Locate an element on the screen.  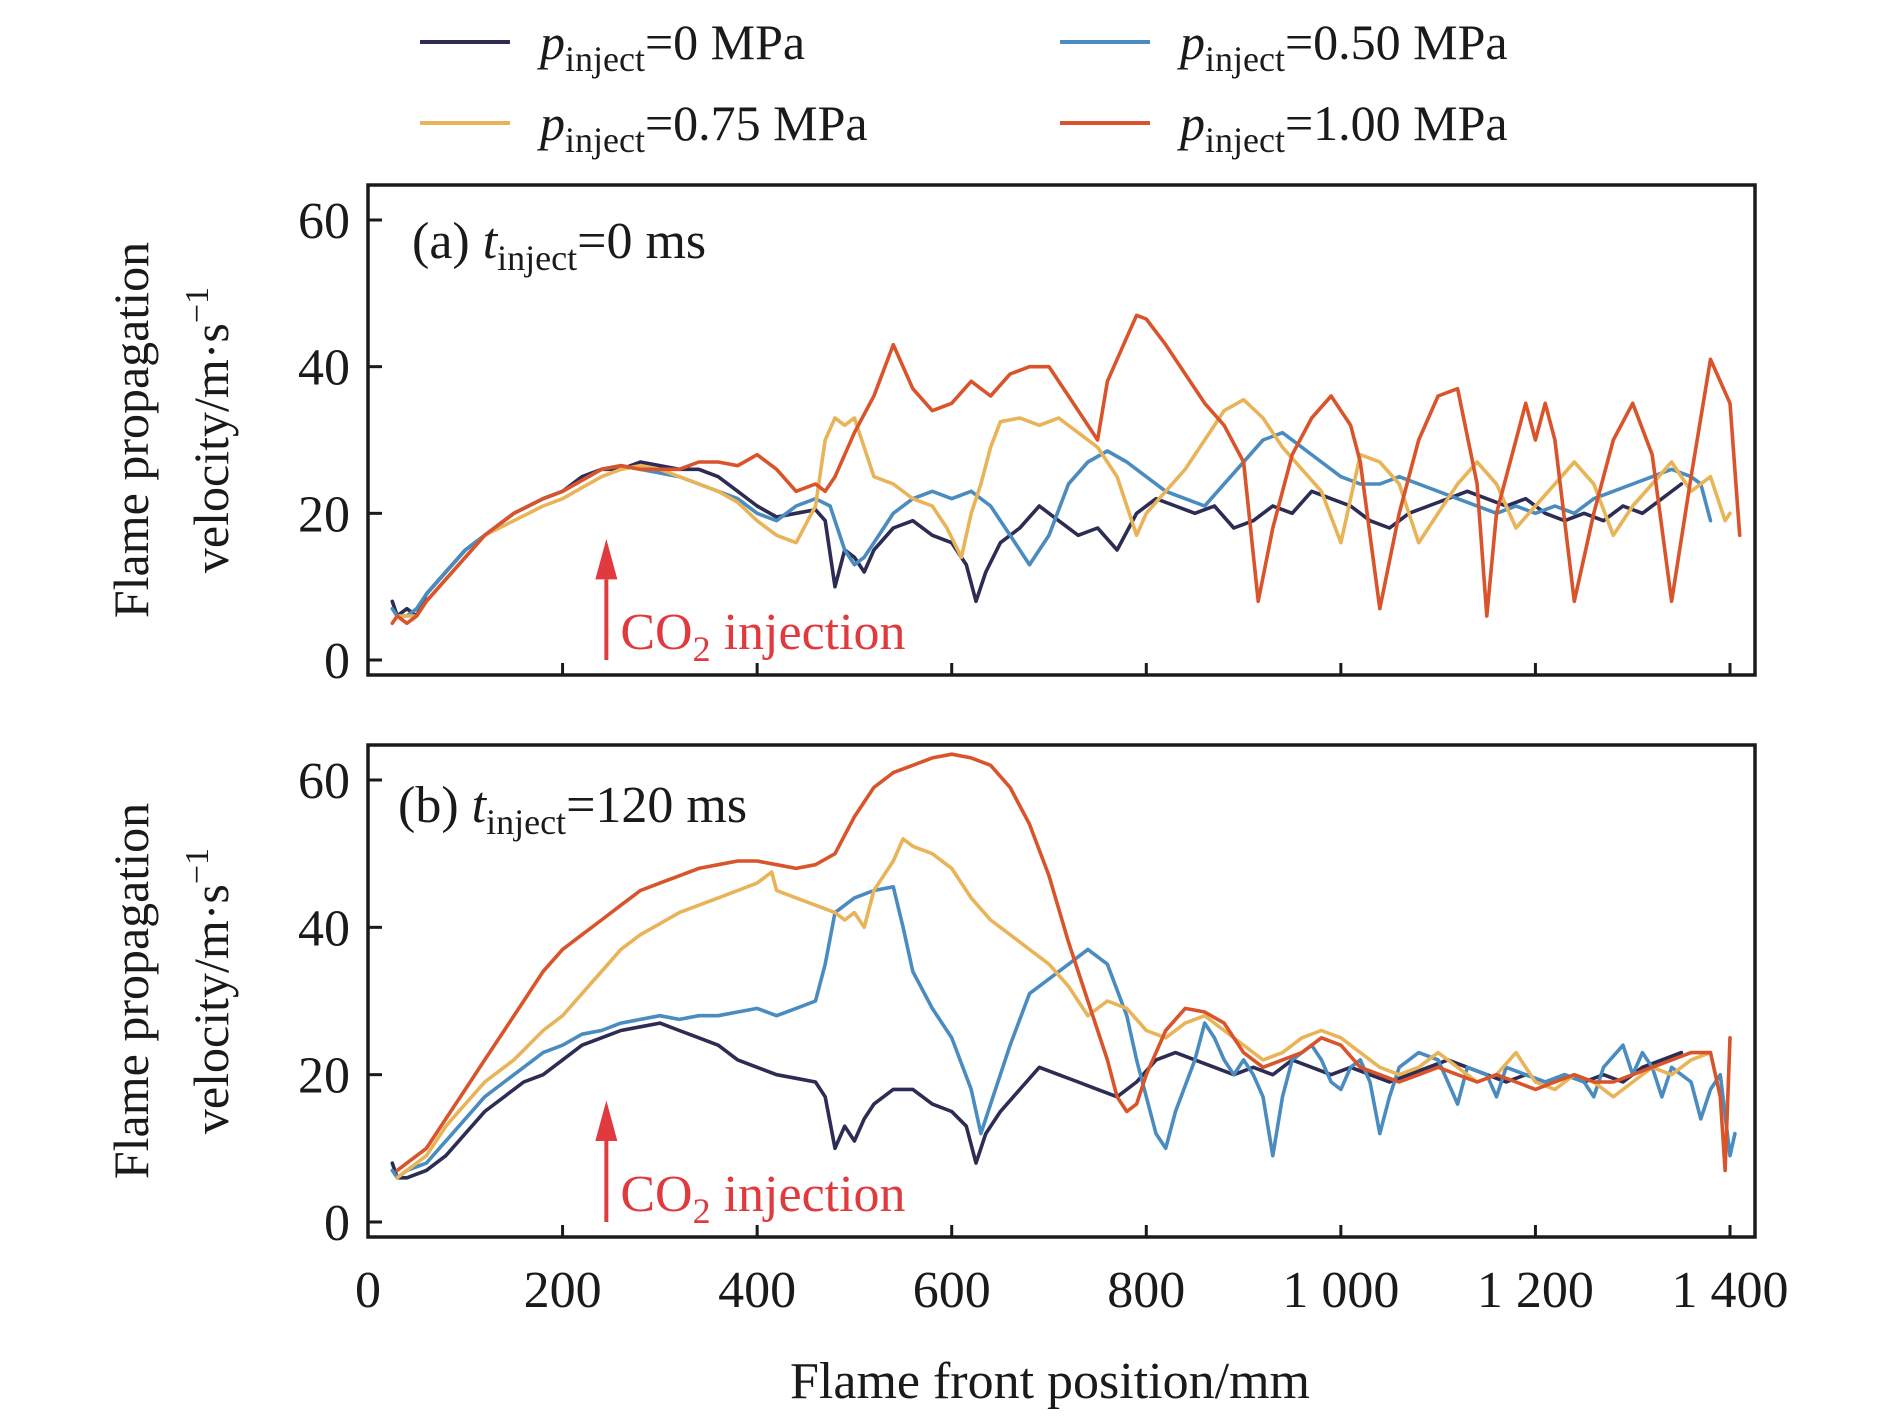
x-tick-label-1400: 1 400 is located at coordinates (1730, 1290).